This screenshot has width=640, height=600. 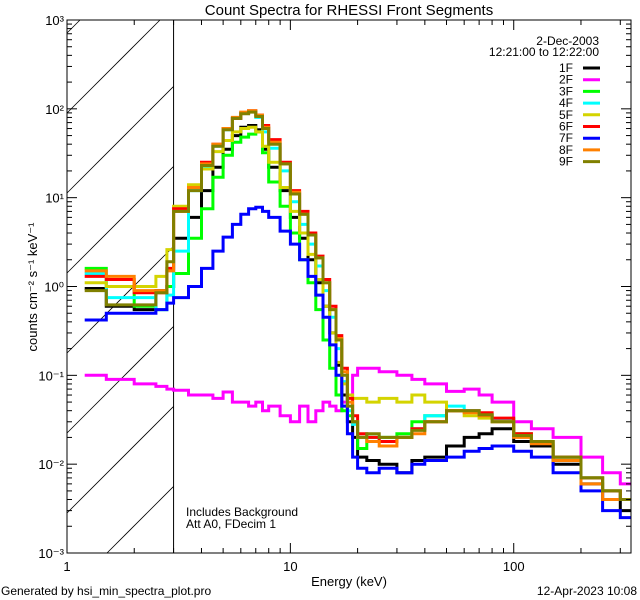 What do you see at coordinates (349, 10) in the screenshot?
I see `chart-title: Count Spectra for RHESSI Front Segments` at bounding box center [349, 10].